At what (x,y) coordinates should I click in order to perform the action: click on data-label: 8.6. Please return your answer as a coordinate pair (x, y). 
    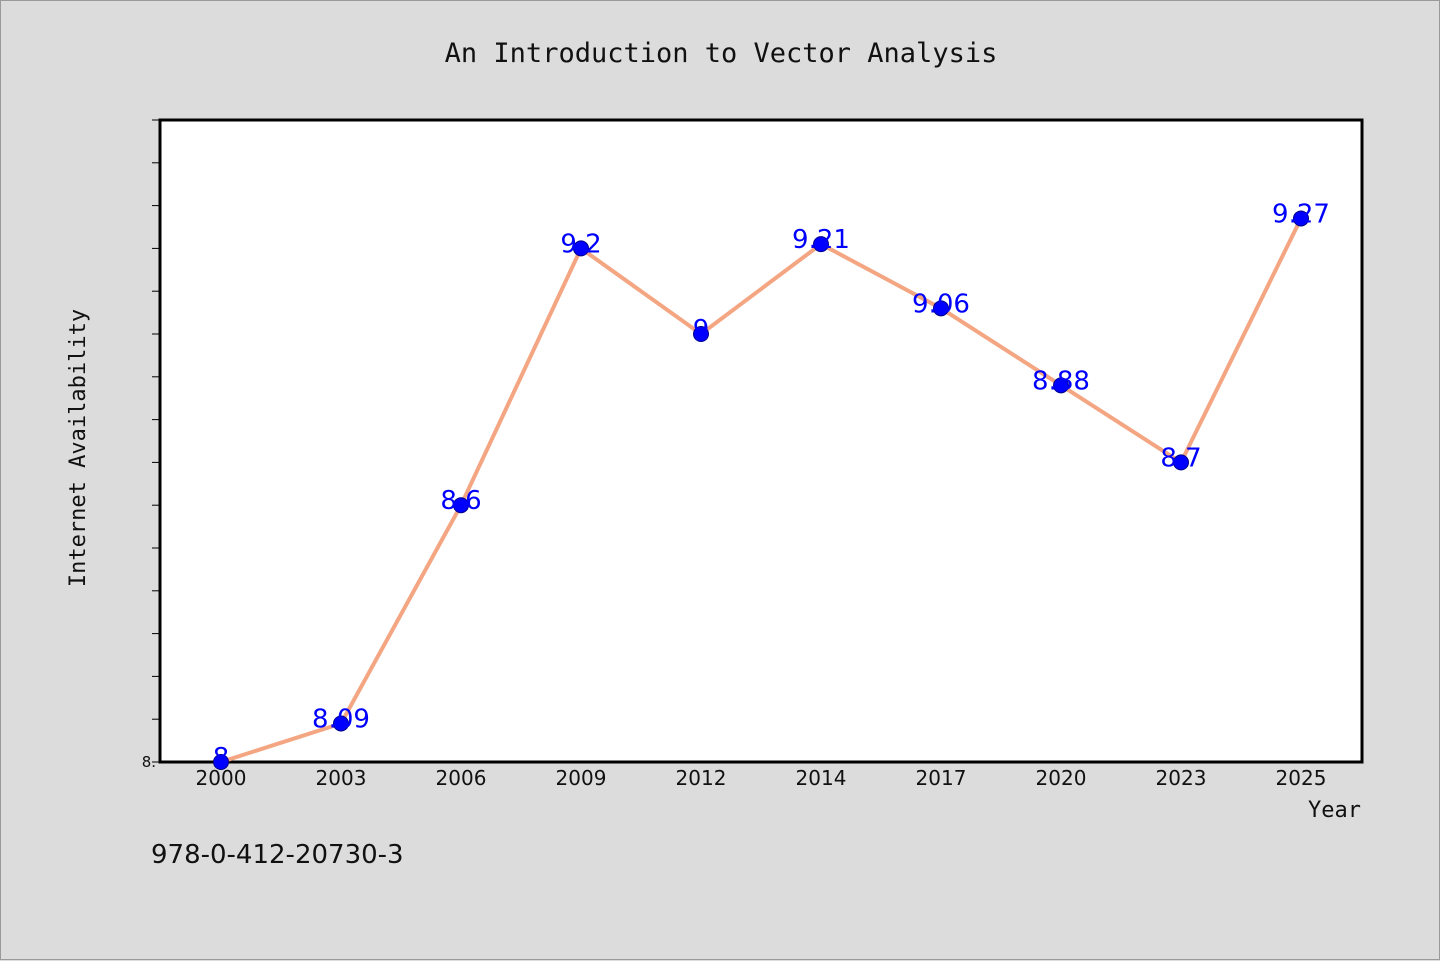
    Looking at the image, I should click on (460, 501).